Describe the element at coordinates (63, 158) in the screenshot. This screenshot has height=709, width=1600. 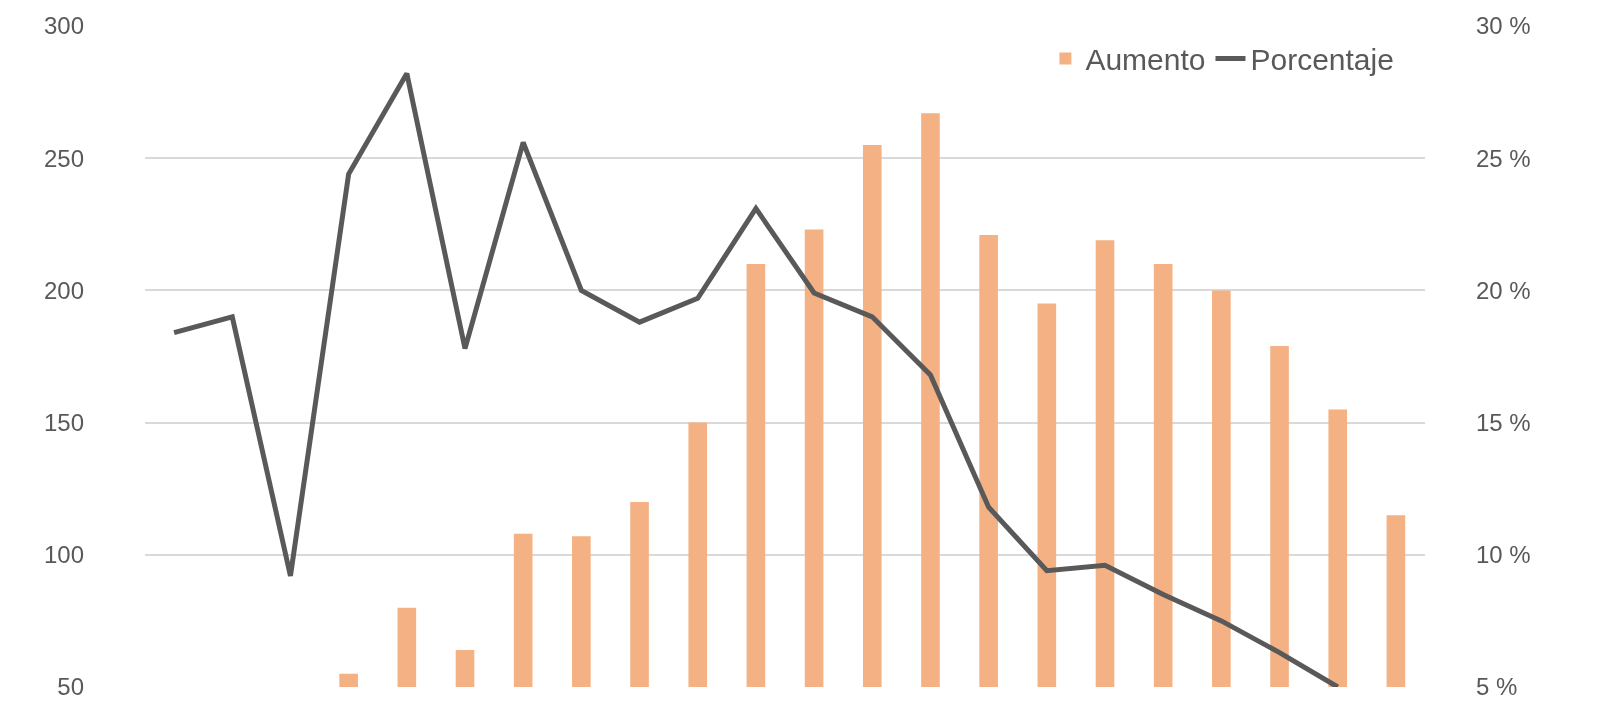
I see `y-tick-label: 250` at that location.